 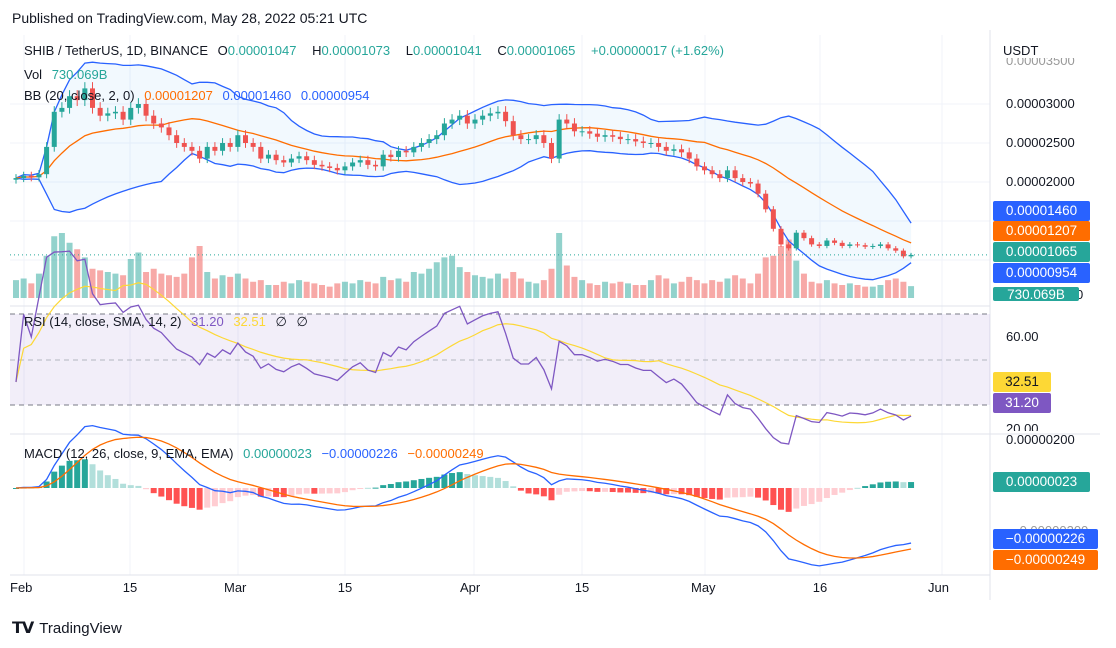 What do you see at coordinates (1041, 211) in the screenshot?
I see `bb-upper-tag: 0.00001460` at bounding box center [1041, 211].